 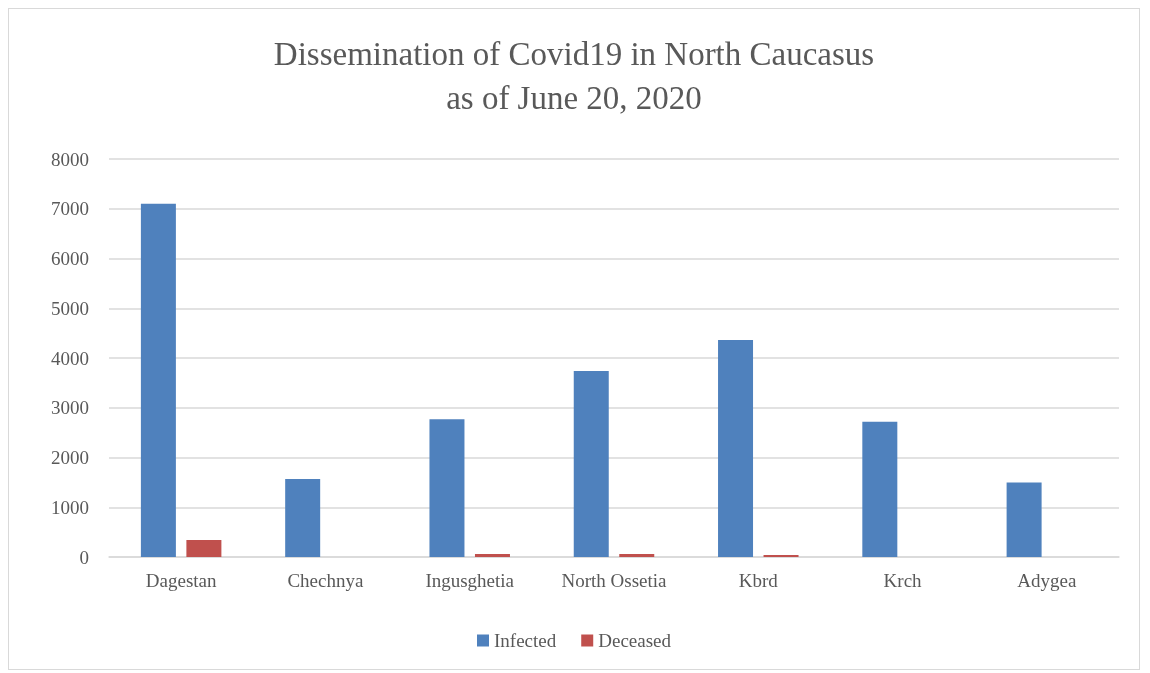 What do you see at coordinates (70, 258) in the screenshot?
I see `y-tick-label: 6000` at bounding box center [70, 258].